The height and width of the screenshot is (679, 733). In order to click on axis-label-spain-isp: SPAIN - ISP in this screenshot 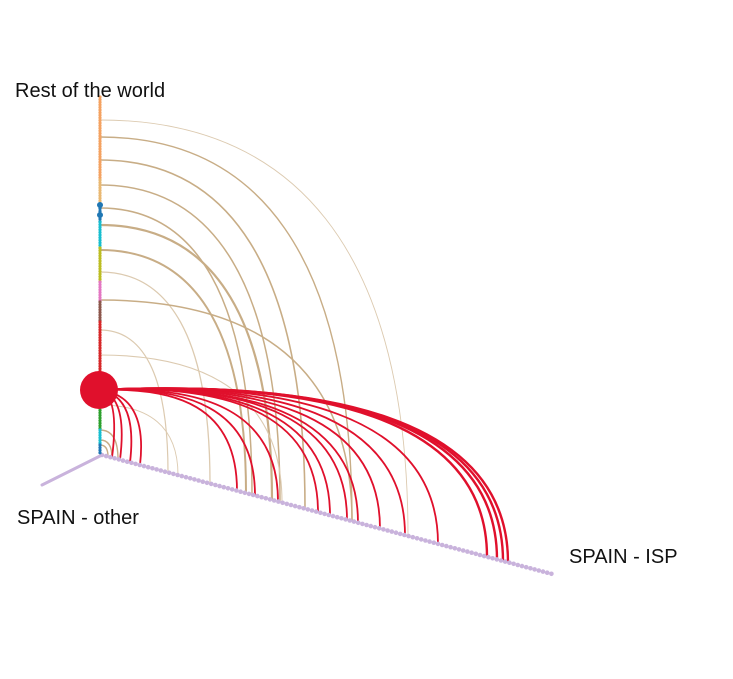, I will do `click(623, 557)`.